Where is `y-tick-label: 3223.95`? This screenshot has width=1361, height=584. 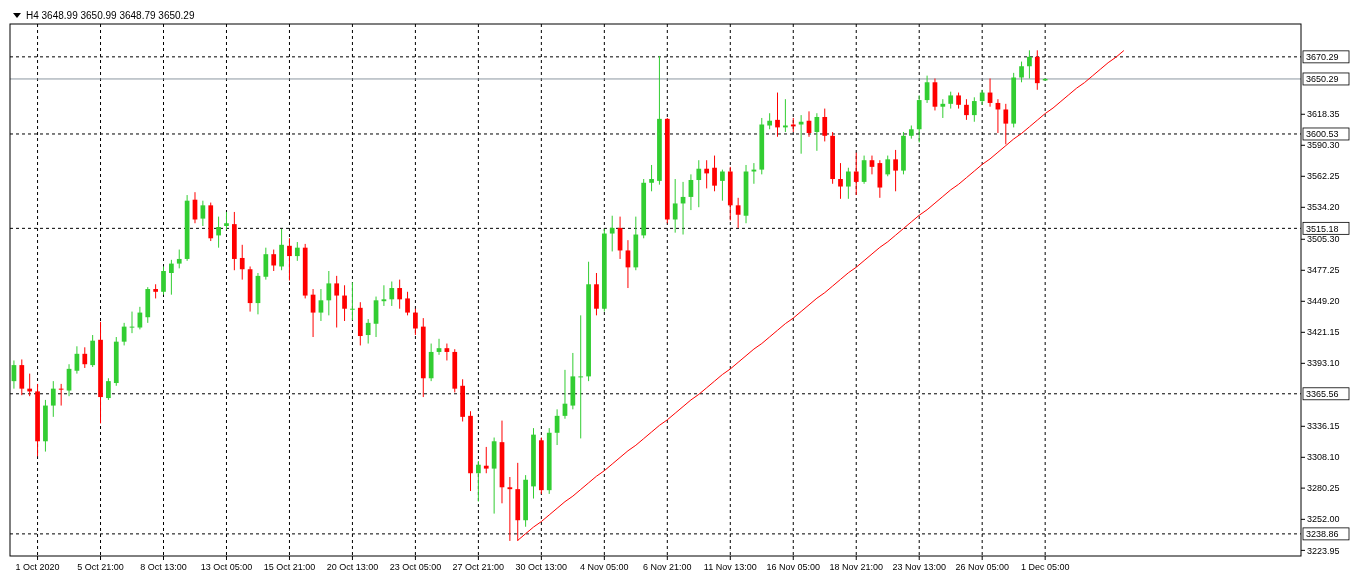
y-tick-label: 3223.95 is located at coordinates (1323, 550).